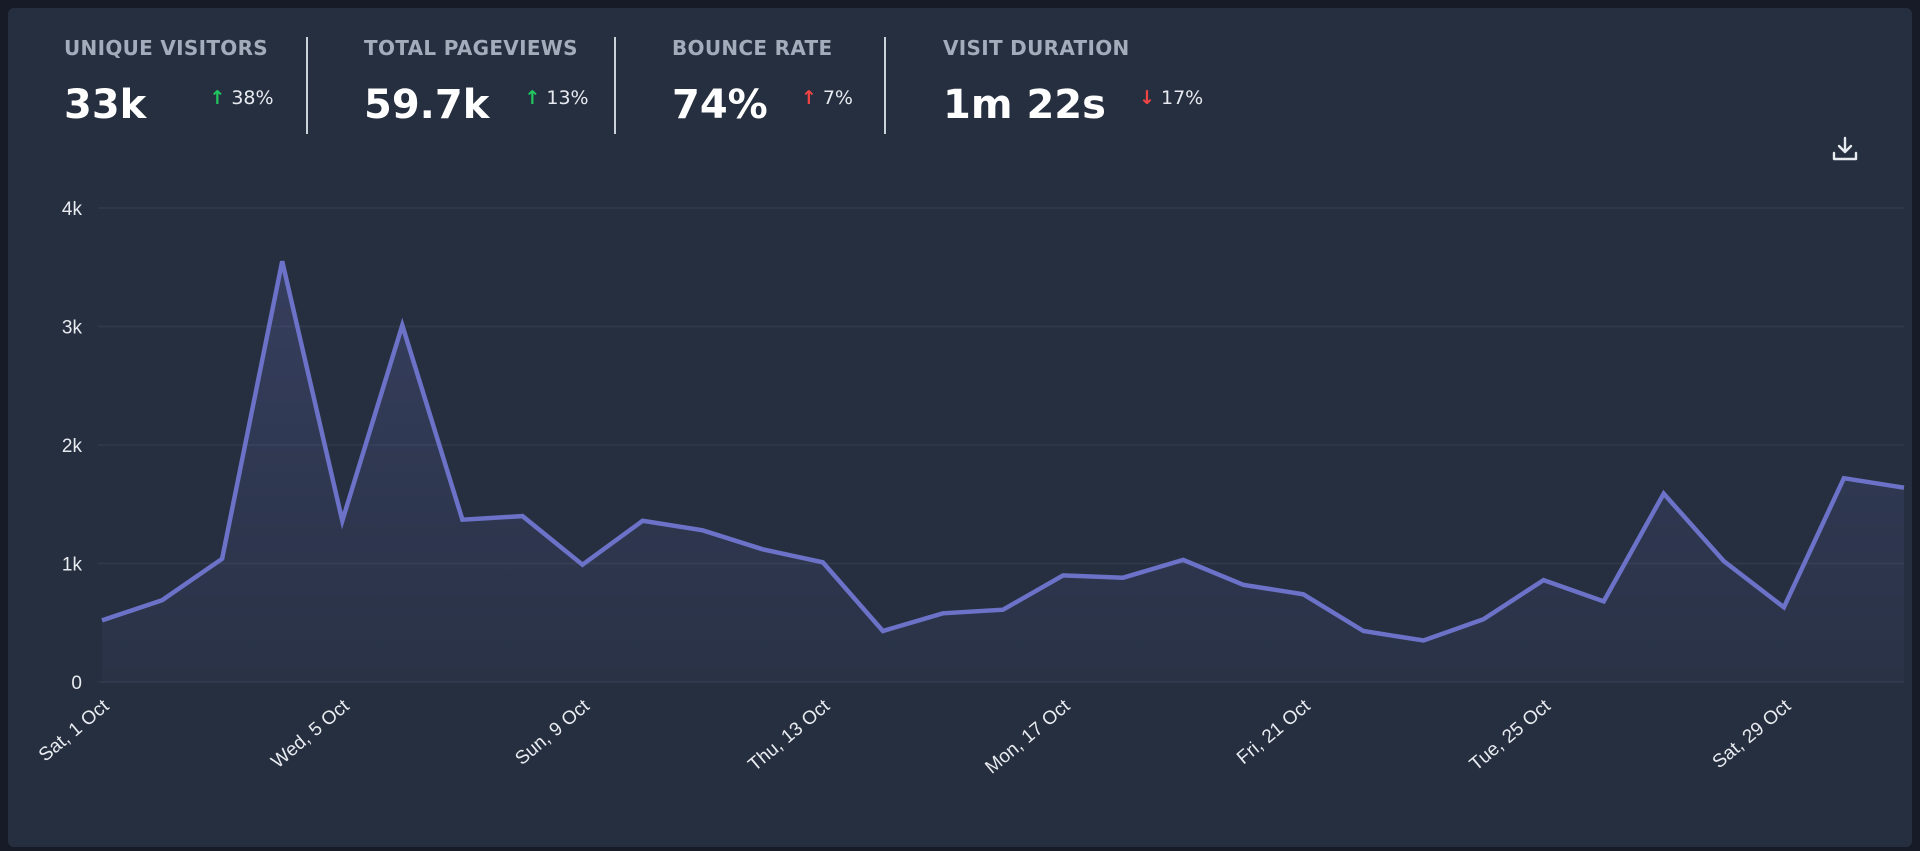 The image size is (1920, 851). I want to click on stat-change: ↓ 17%, so click(1171, 98).